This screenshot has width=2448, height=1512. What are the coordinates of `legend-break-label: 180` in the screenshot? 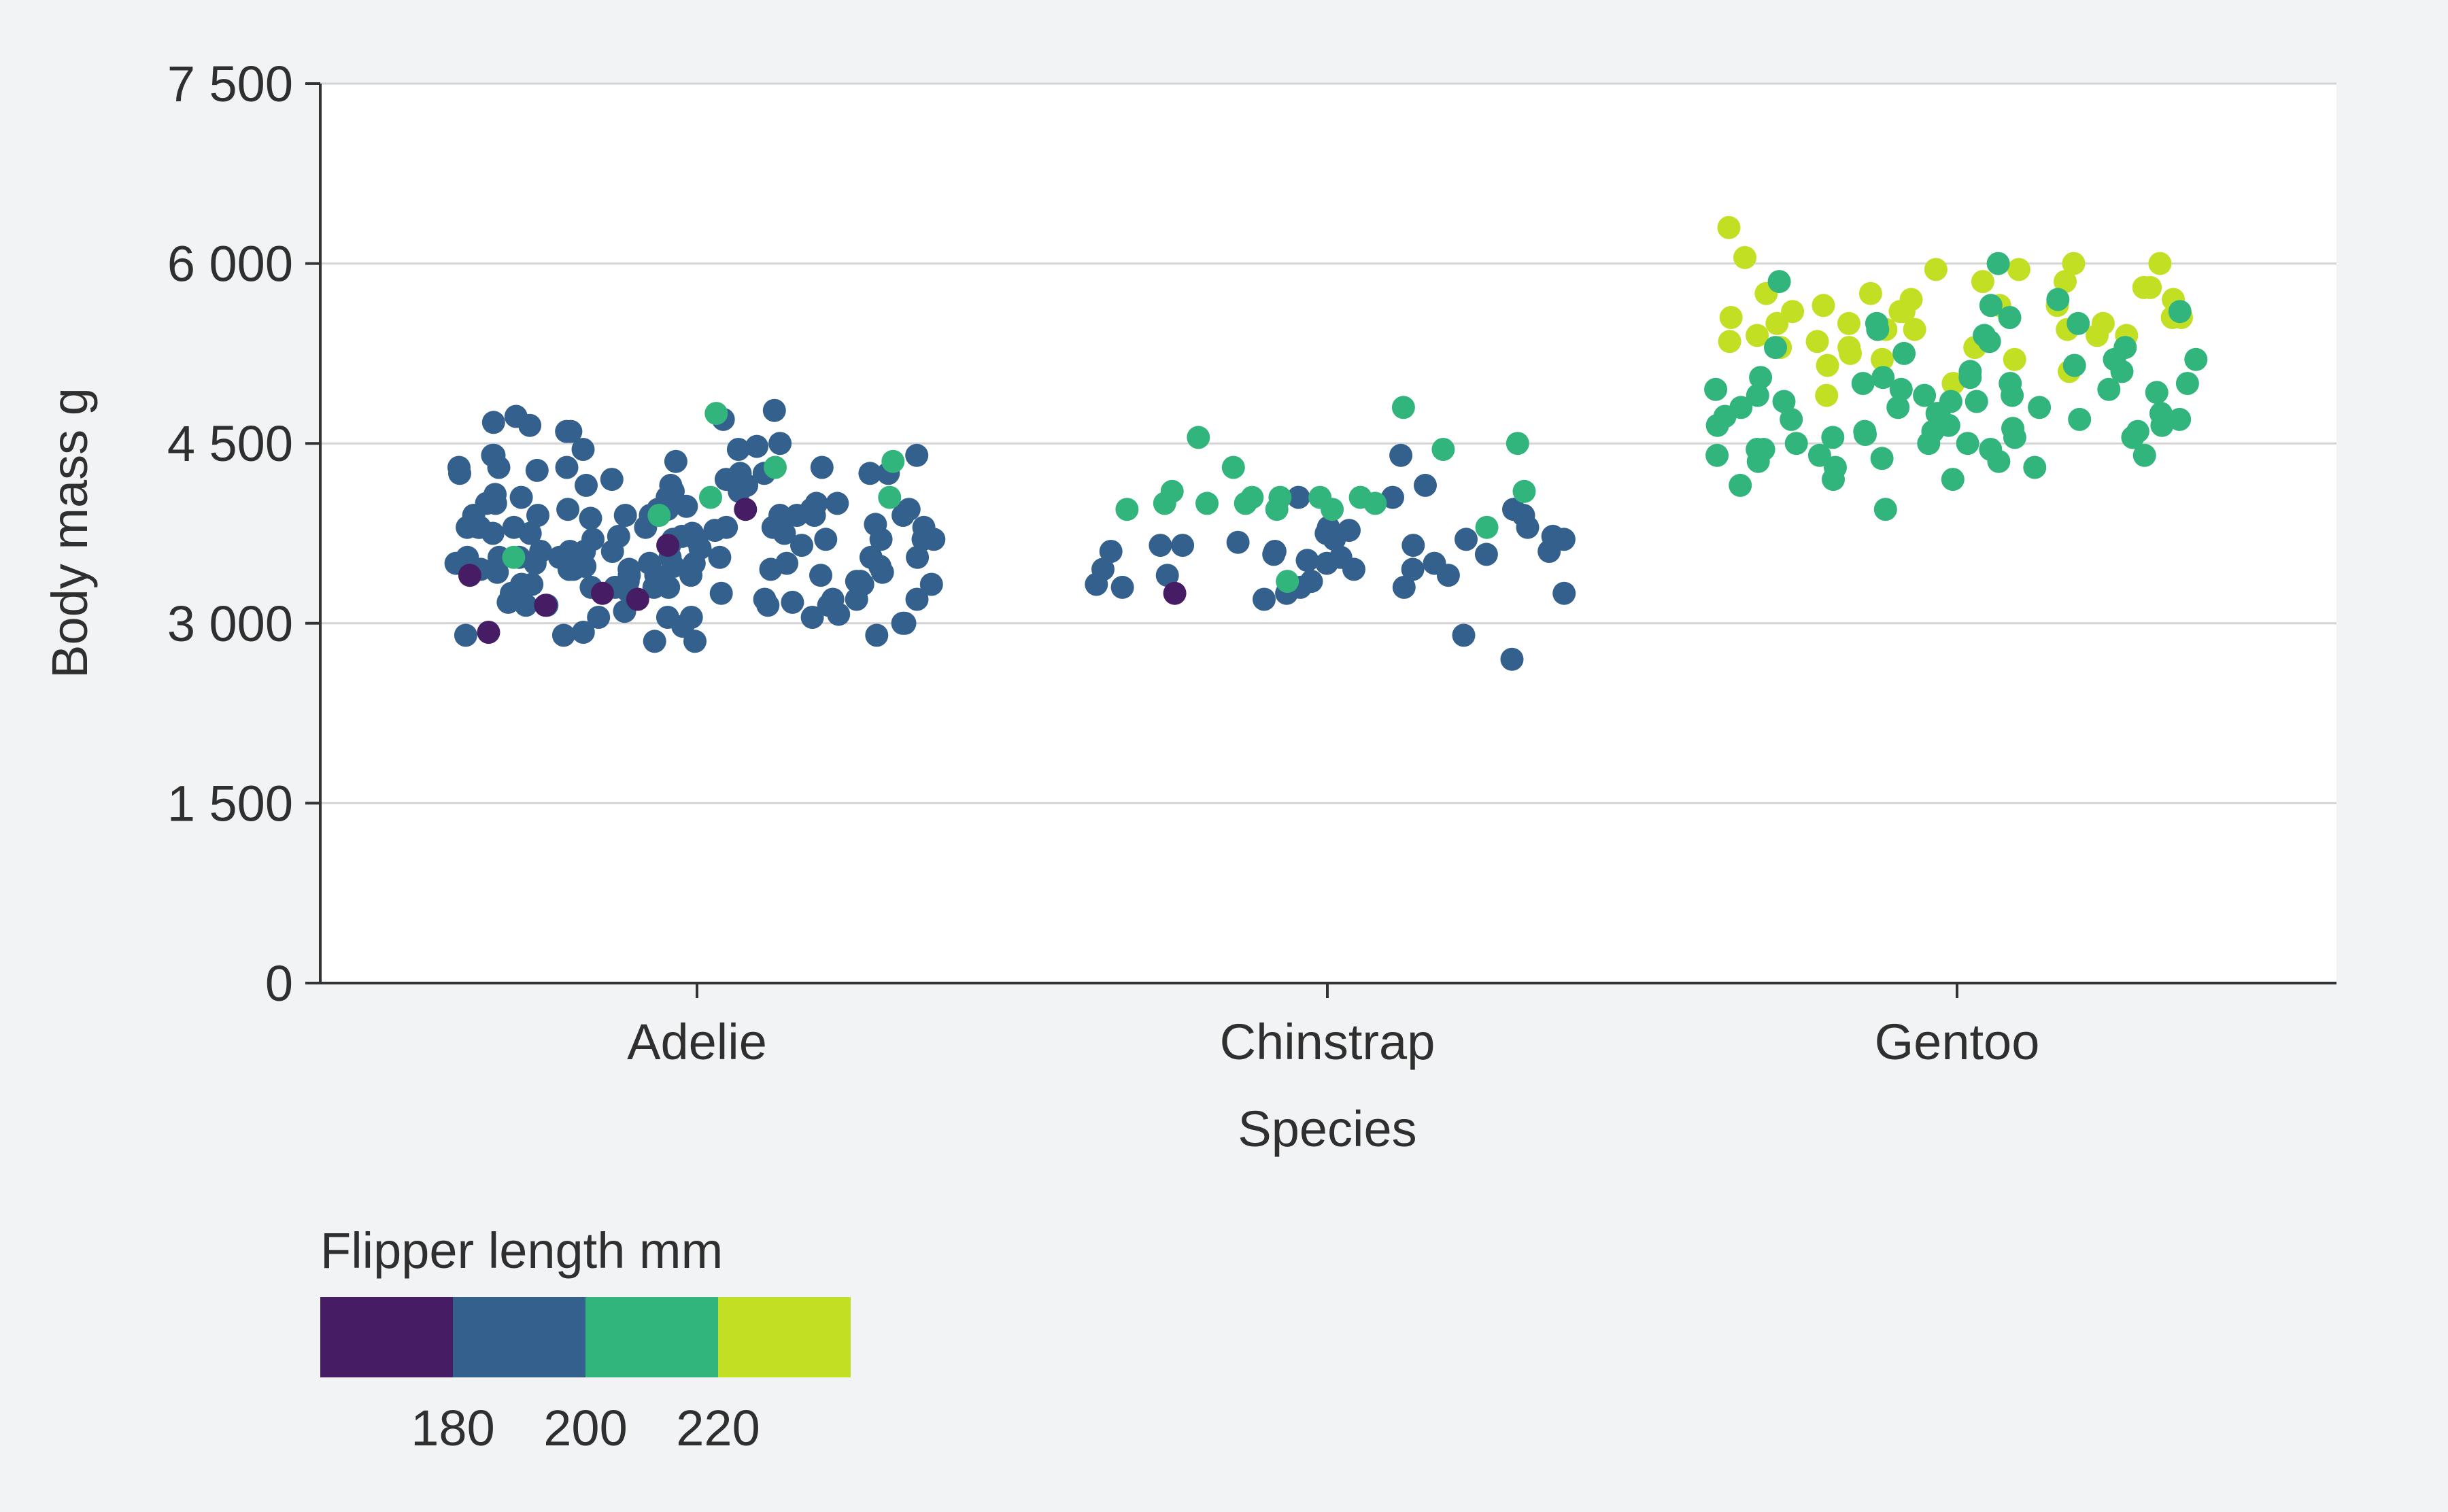 It's located at (453, 1428).